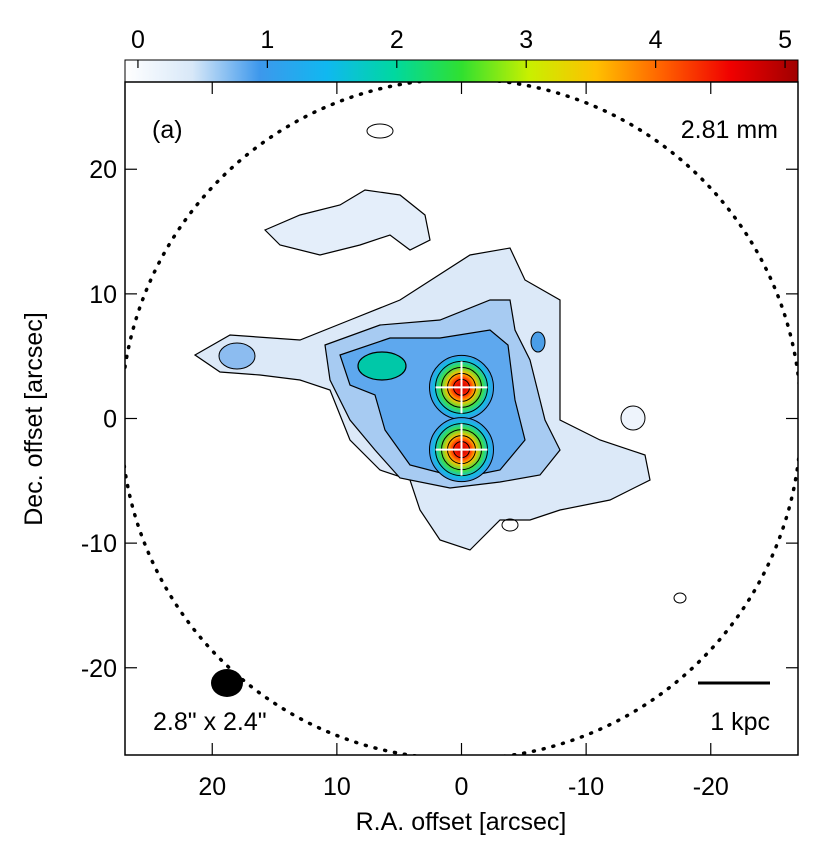 Image resolution: width=830 pixels, height=856 pixels. I want to click on x-tick-label: -10, so click(586, 787).